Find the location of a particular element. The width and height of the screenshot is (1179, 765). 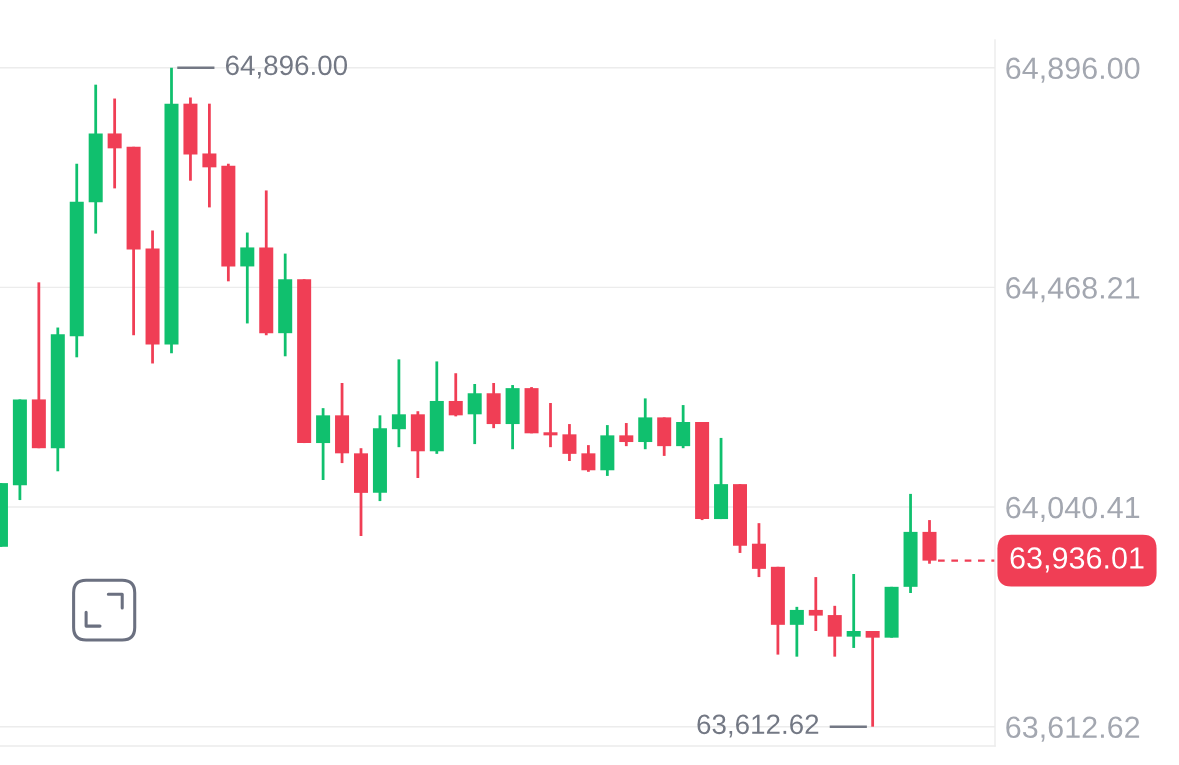

ref-line-label: 63,936.01 is located at coordinates (1077, 560).